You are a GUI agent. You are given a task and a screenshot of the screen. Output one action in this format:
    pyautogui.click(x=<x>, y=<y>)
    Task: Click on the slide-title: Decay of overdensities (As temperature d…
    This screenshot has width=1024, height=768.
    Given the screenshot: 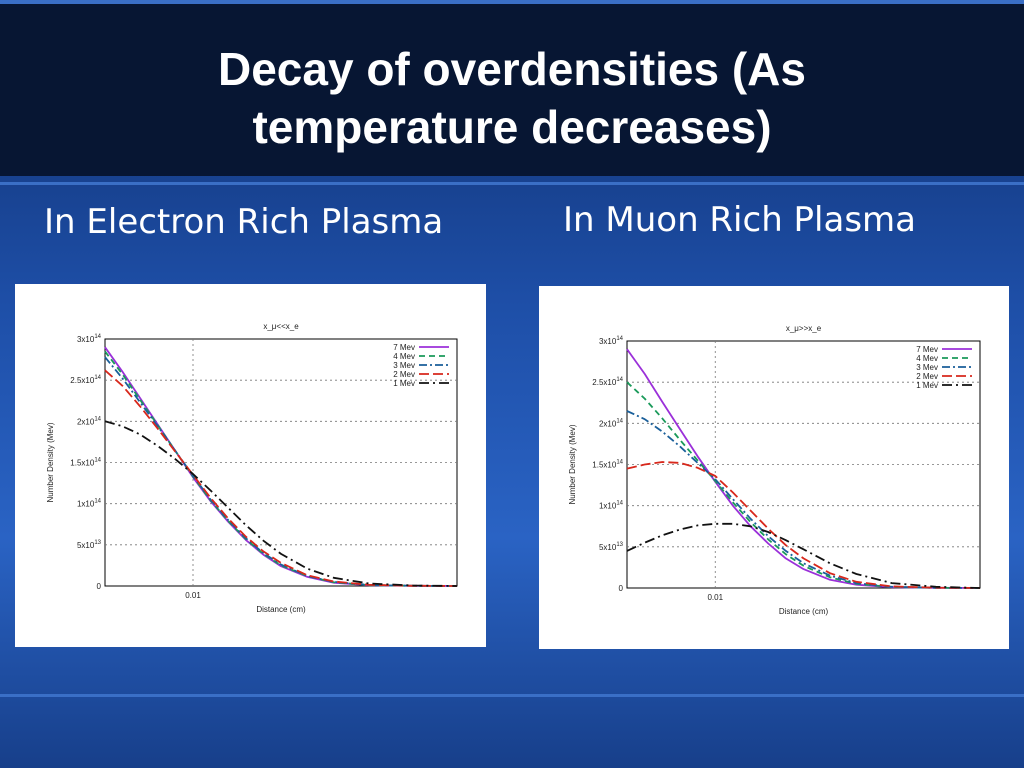 What is the action you would take?
    pyautogui.click(x=511, y=98)
    